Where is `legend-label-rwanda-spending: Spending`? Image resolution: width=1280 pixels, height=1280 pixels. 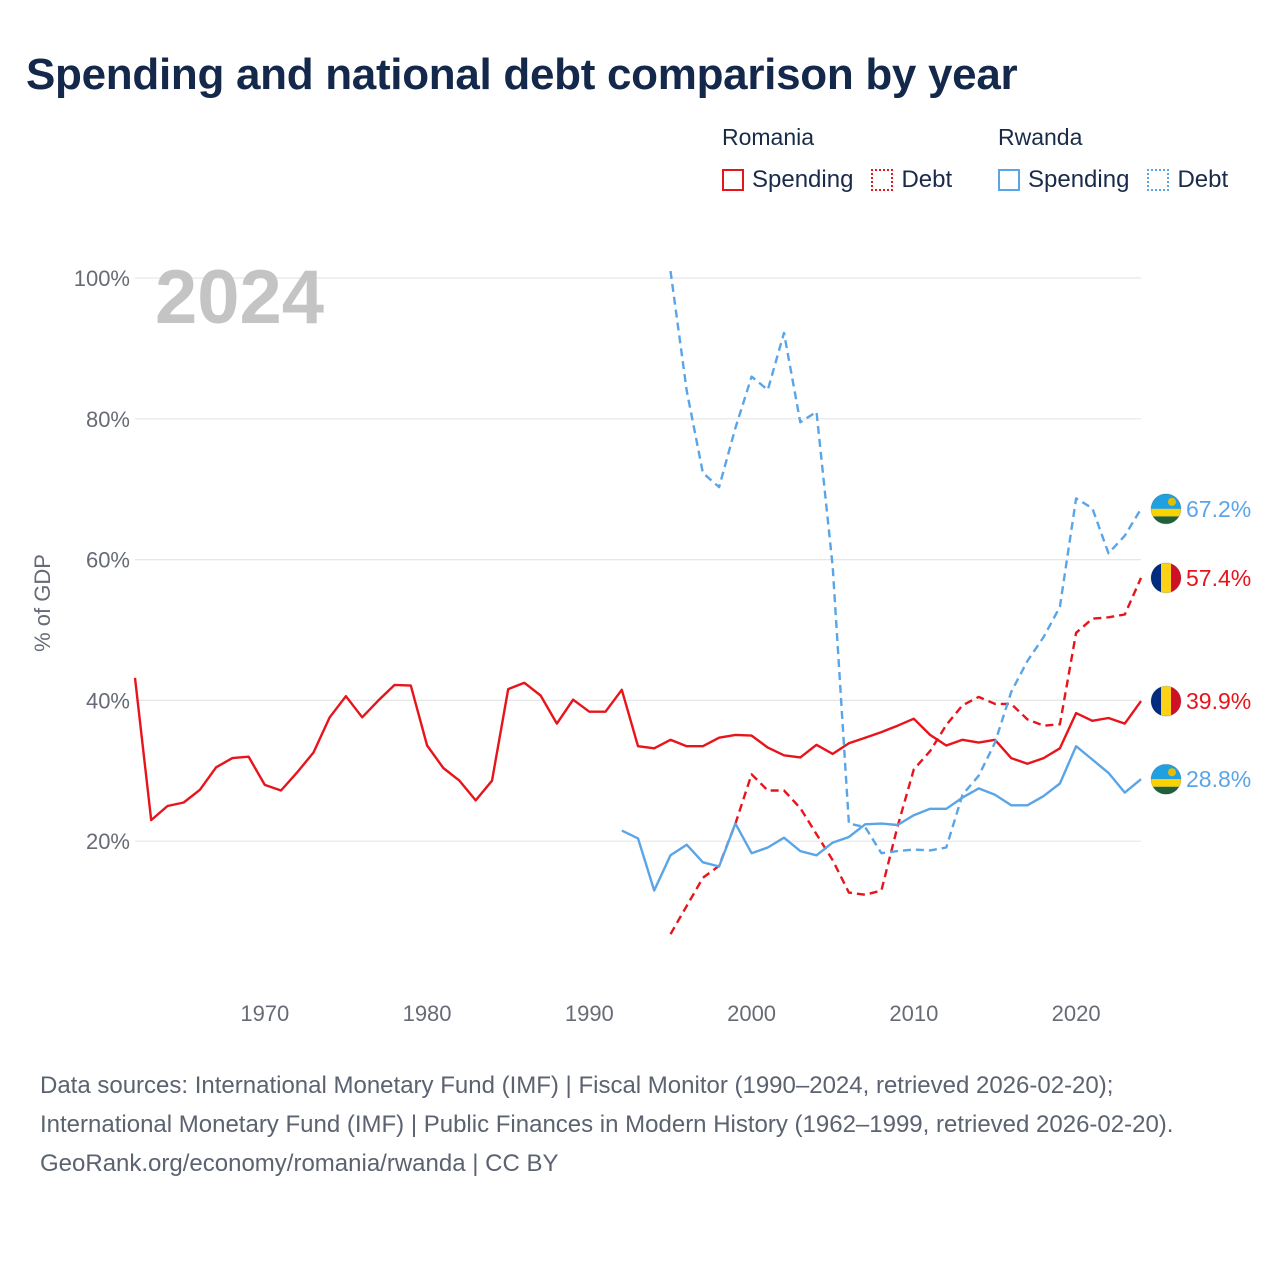 legend-label-rwanda-spending: Spending is located at coordinates (1079, 179).